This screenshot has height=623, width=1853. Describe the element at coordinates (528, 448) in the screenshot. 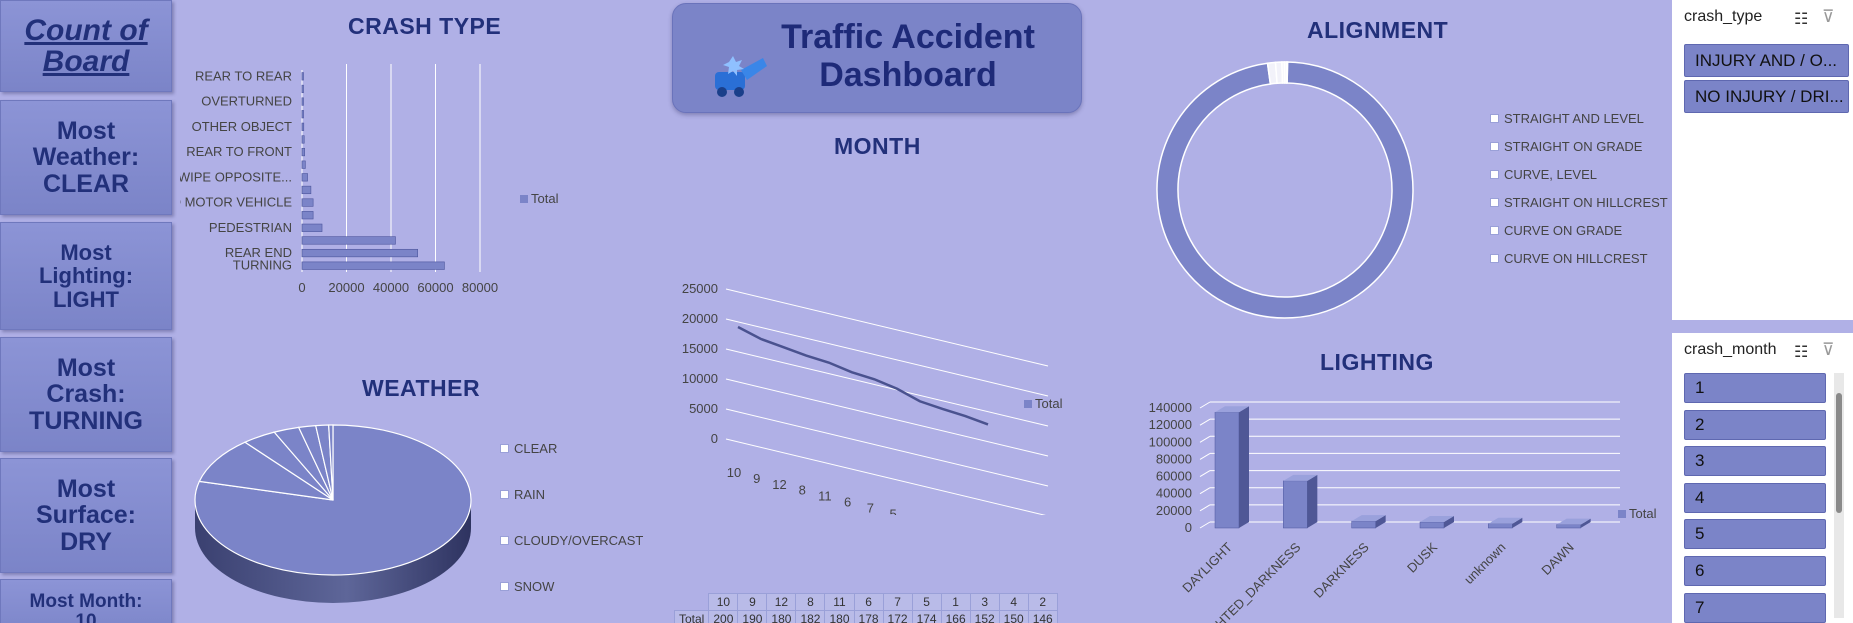

I see `weather-legend-item: CLEAR` at that location.